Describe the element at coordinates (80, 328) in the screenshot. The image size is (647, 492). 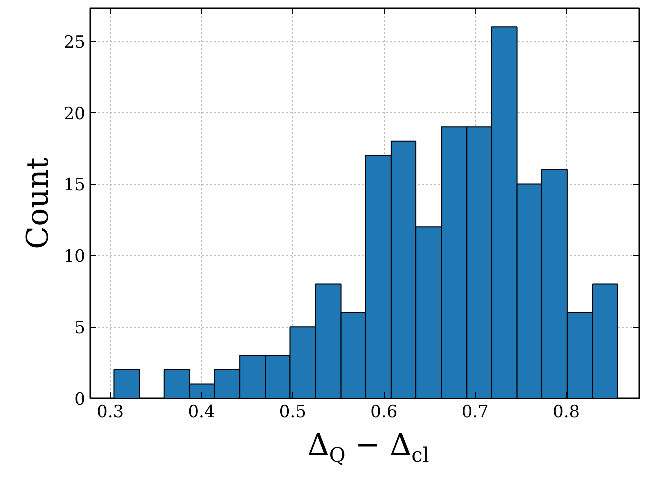
I see `y-tick-label: 5` at that location.